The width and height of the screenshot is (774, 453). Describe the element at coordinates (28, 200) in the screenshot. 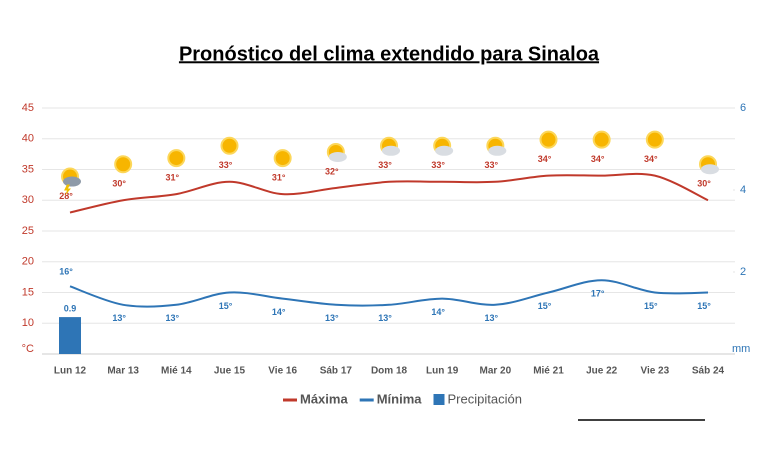

I see `y-tick-label: 30` at that location.